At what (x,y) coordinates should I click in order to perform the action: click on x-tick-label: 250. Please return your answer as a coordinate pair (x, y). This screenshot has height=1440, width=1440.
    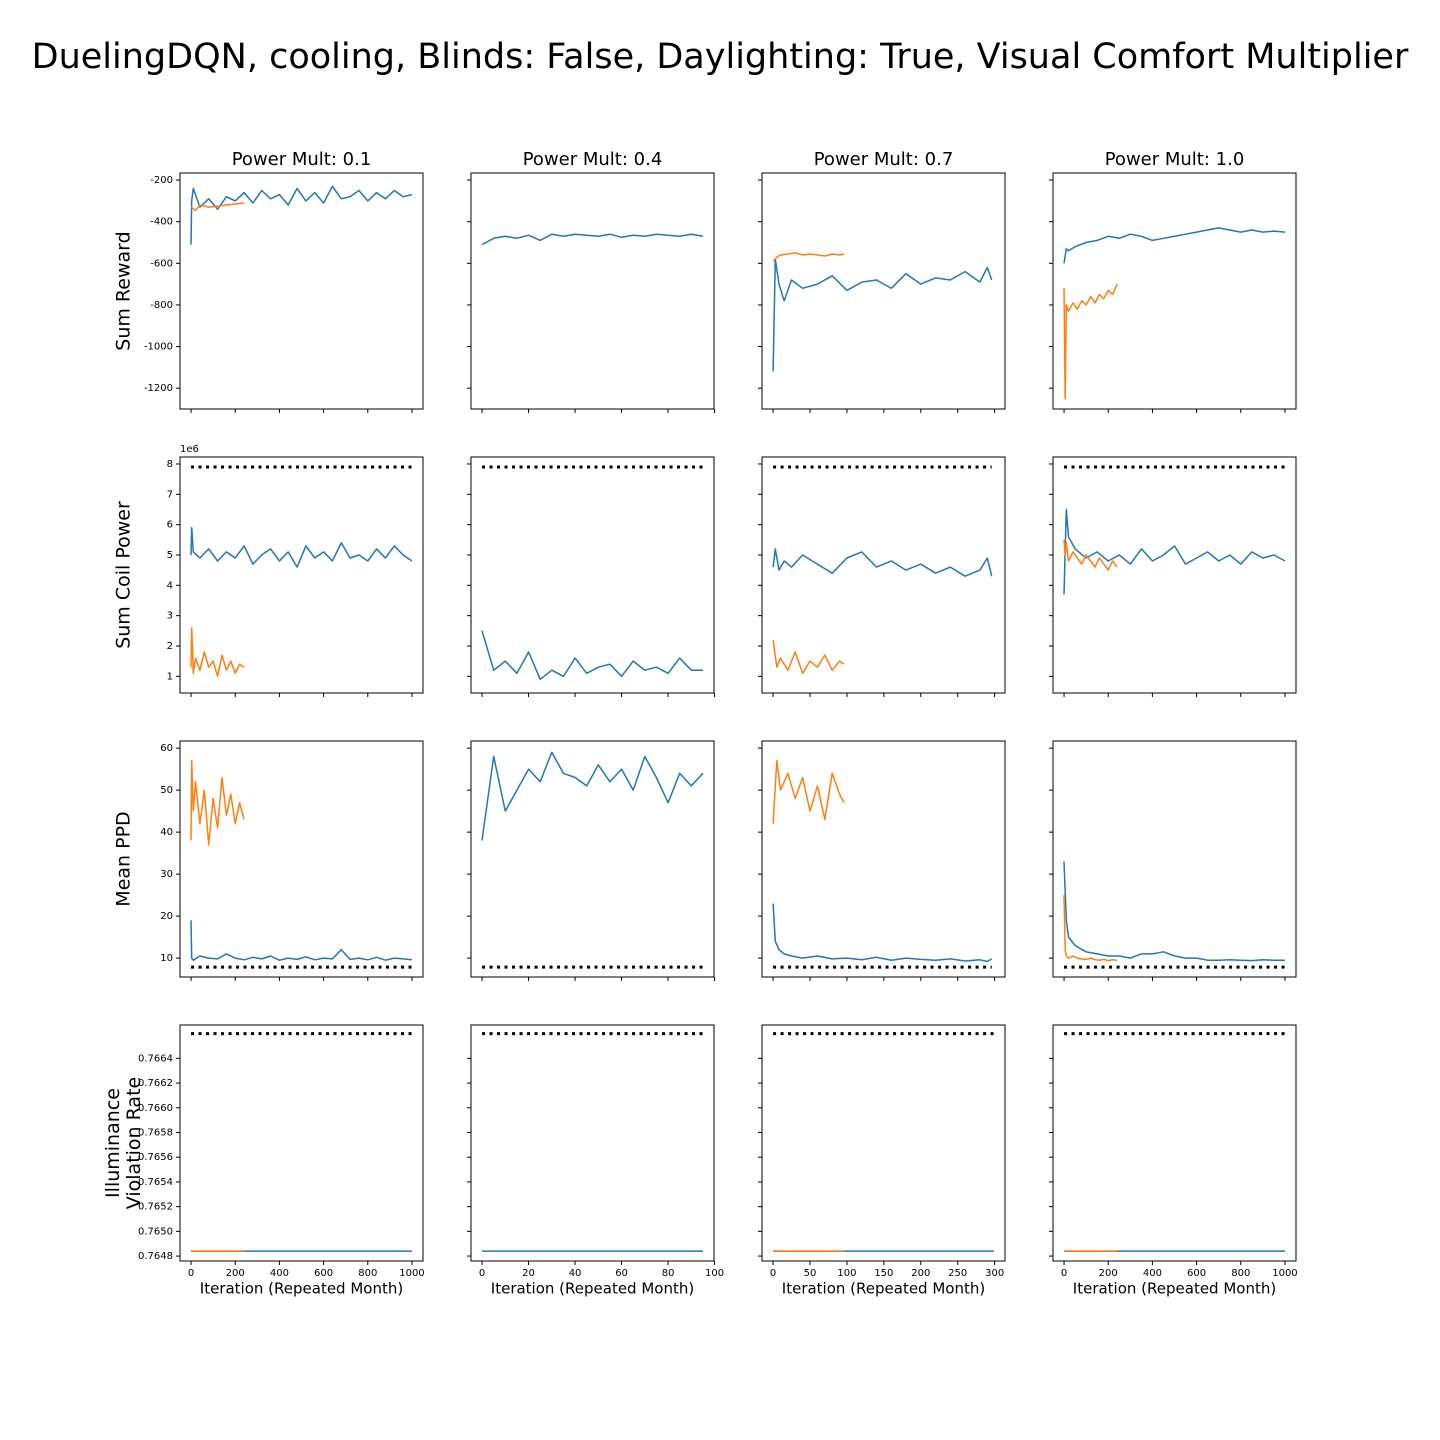
    Looking at the image, I should click on (957, 1273).